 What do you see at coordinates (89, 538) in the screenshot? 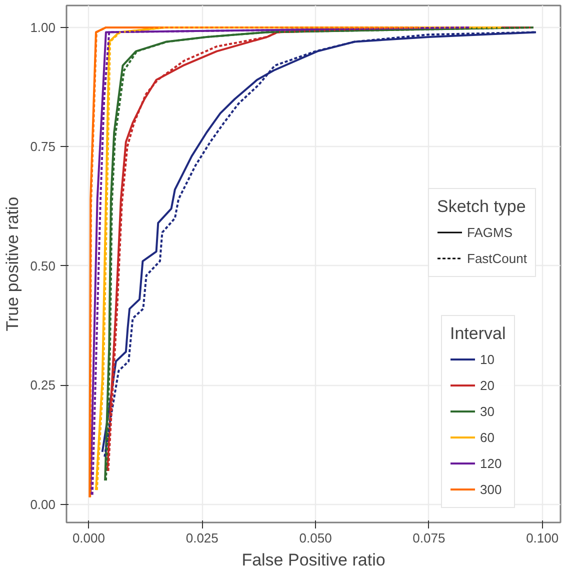
I see `x-tick-label: 0.000` at bounding box center [89, 538].